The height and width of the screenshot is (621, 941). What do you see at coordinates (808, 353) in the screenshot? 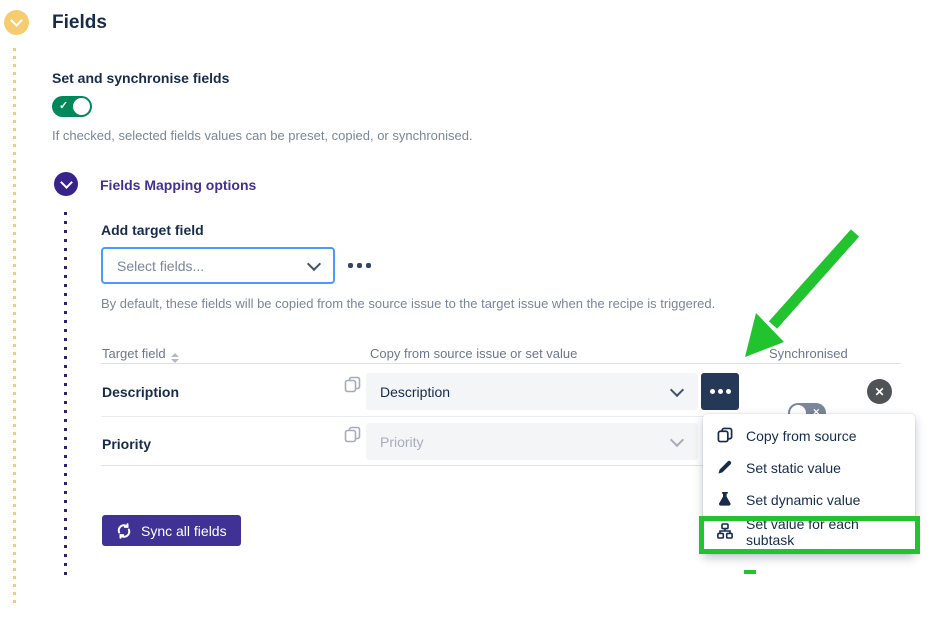
I see `column-header-synchronised: Synchronised` at bounding box center [808, 353].